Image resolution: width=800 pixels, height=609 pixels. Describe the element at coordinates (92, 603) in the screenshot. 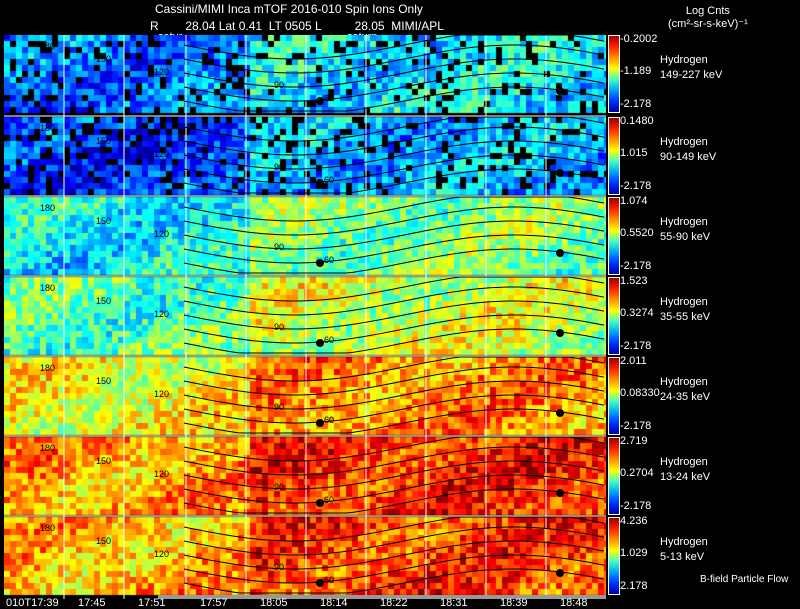

I see `x-tick-label: 17:45` at that location.